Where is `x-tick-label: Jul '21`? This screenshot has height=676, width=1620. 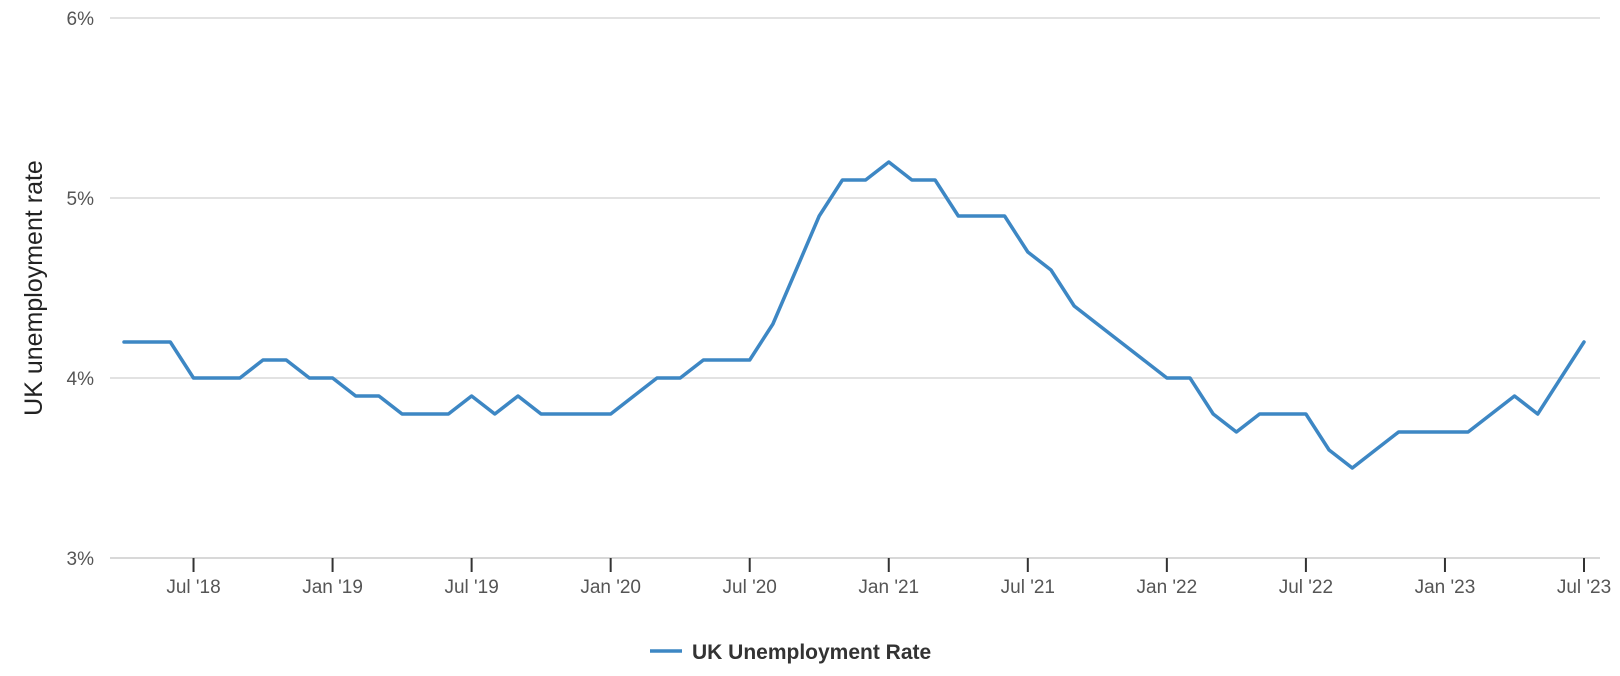
x-tick-label: Jul '21 is located at coordinates (1028, 587).